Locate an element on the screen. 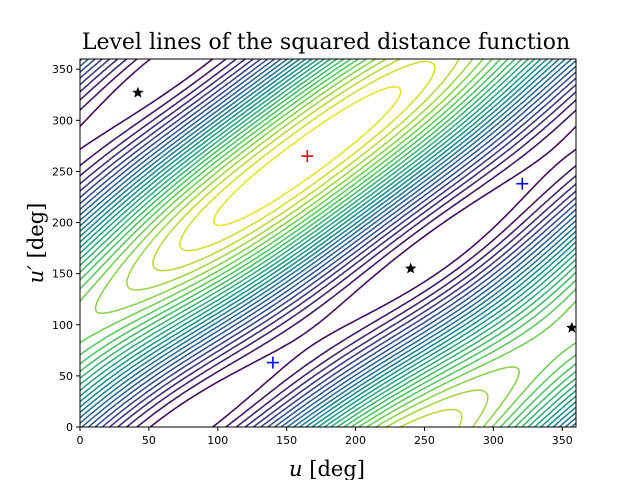 The image size is (640, 480). y-tick-label: 100 is located at coordinates (62, 325).